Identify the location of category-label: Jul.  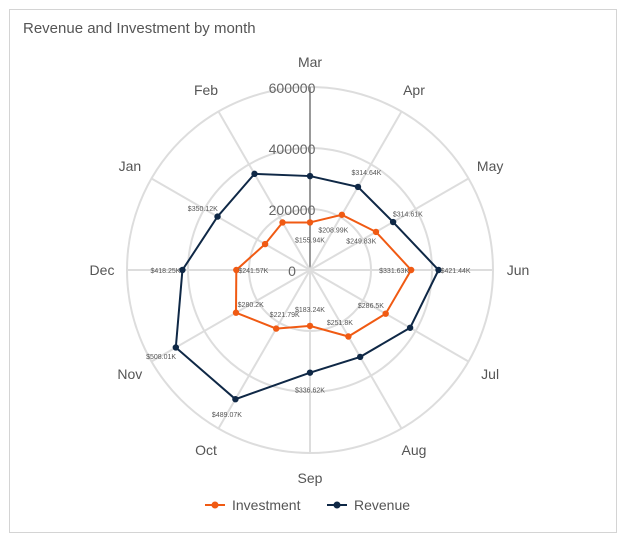
(490, 374).